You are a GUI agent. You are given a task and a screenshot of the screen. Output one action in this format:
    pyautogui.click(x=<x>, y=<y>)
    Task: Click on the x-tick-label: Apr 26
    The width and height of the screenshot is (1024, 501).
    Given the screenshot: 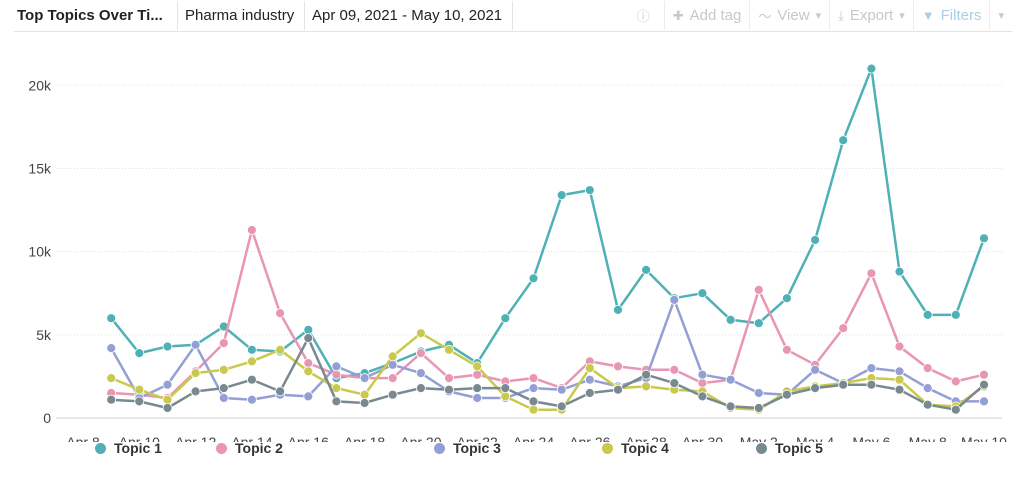 What is the action you would take?
    pyautogui.click(x=589, y=438)
    